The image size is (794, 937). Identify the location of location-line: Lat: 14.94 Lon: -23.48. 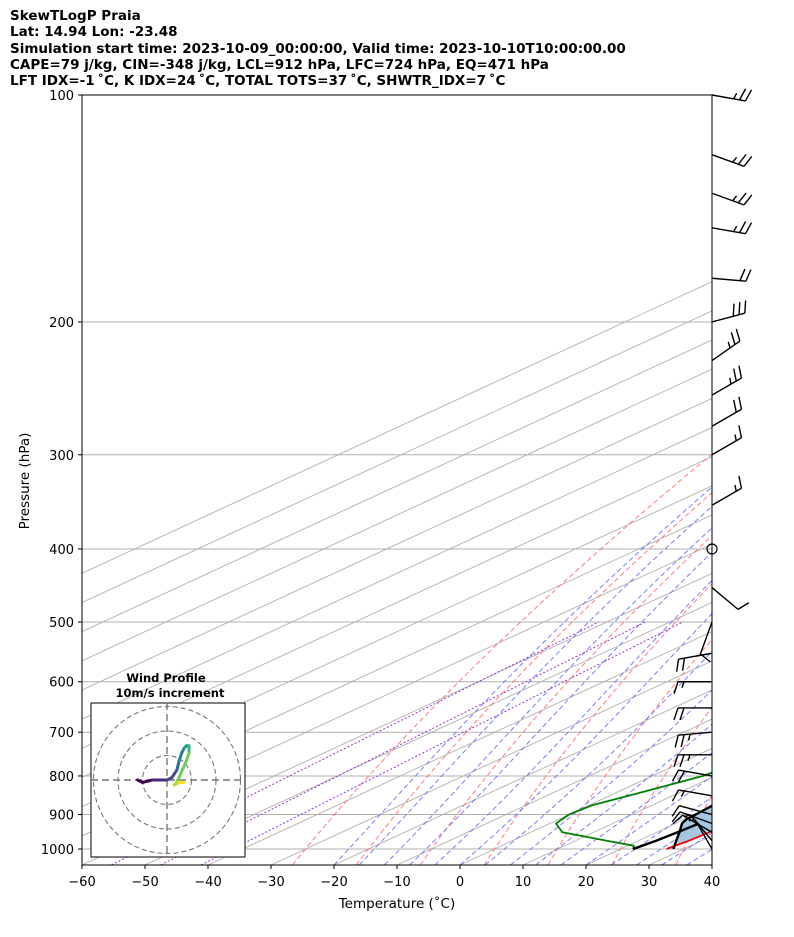
(94, 32).